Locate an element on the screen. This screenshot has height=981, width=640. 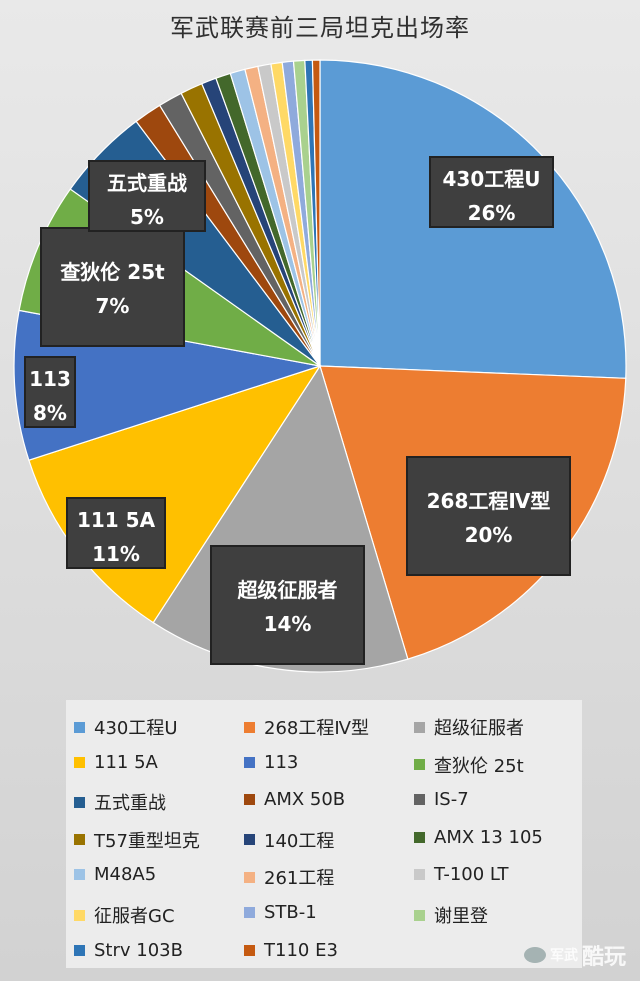
legend-item: Strv 103B is located at coordinates (128, 950).